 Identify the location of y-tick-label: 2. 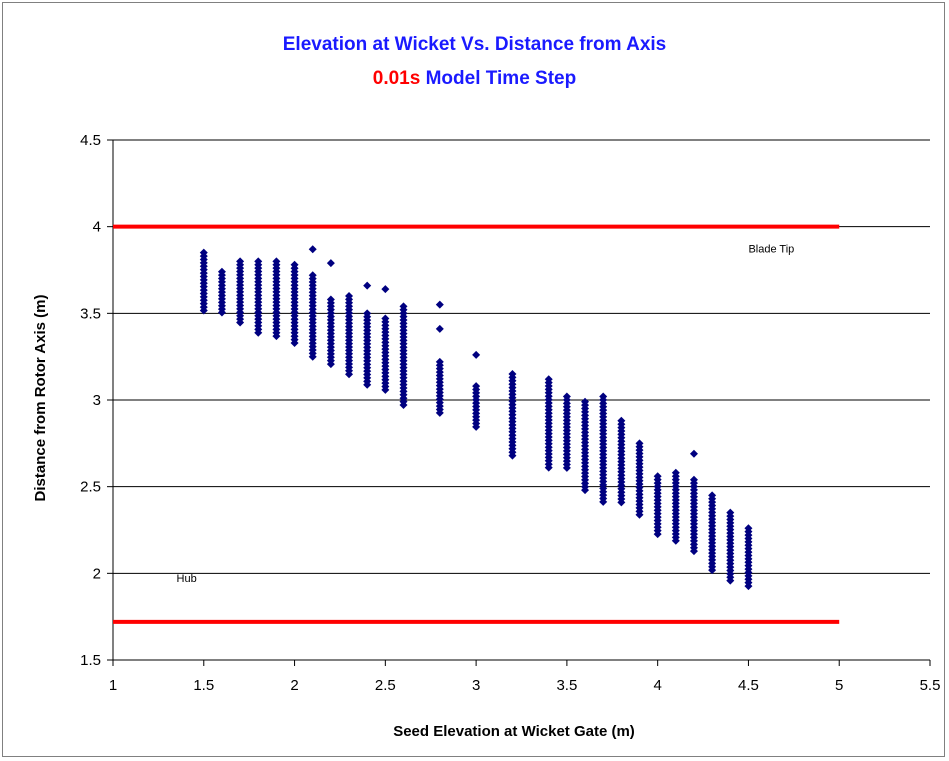
(97, 573).